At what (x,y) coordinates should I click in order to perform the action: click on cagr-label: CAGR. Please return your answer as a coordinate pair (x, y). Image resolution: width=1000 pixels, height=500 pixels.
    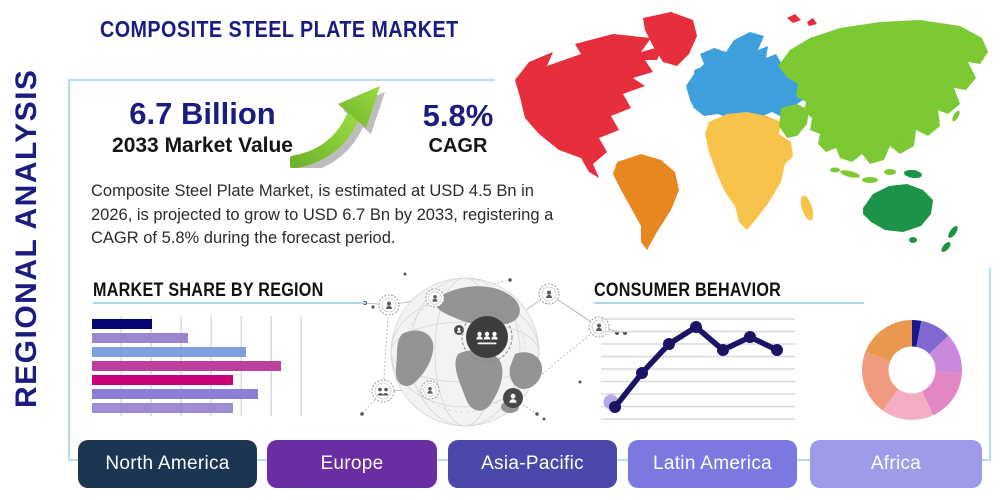
    Looking at the image, I should click on (458, 146).